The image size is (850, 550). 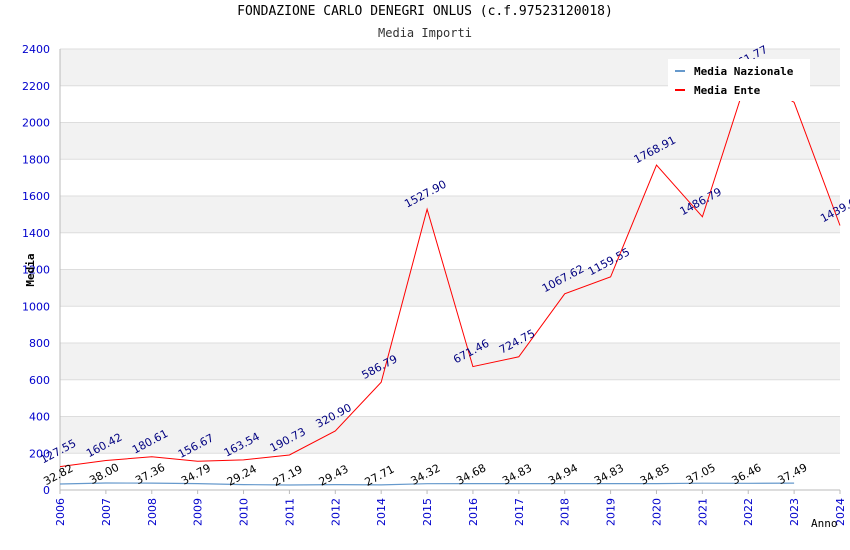 I want to click on x-tick-label: 2020, so click(x=656, y=512).